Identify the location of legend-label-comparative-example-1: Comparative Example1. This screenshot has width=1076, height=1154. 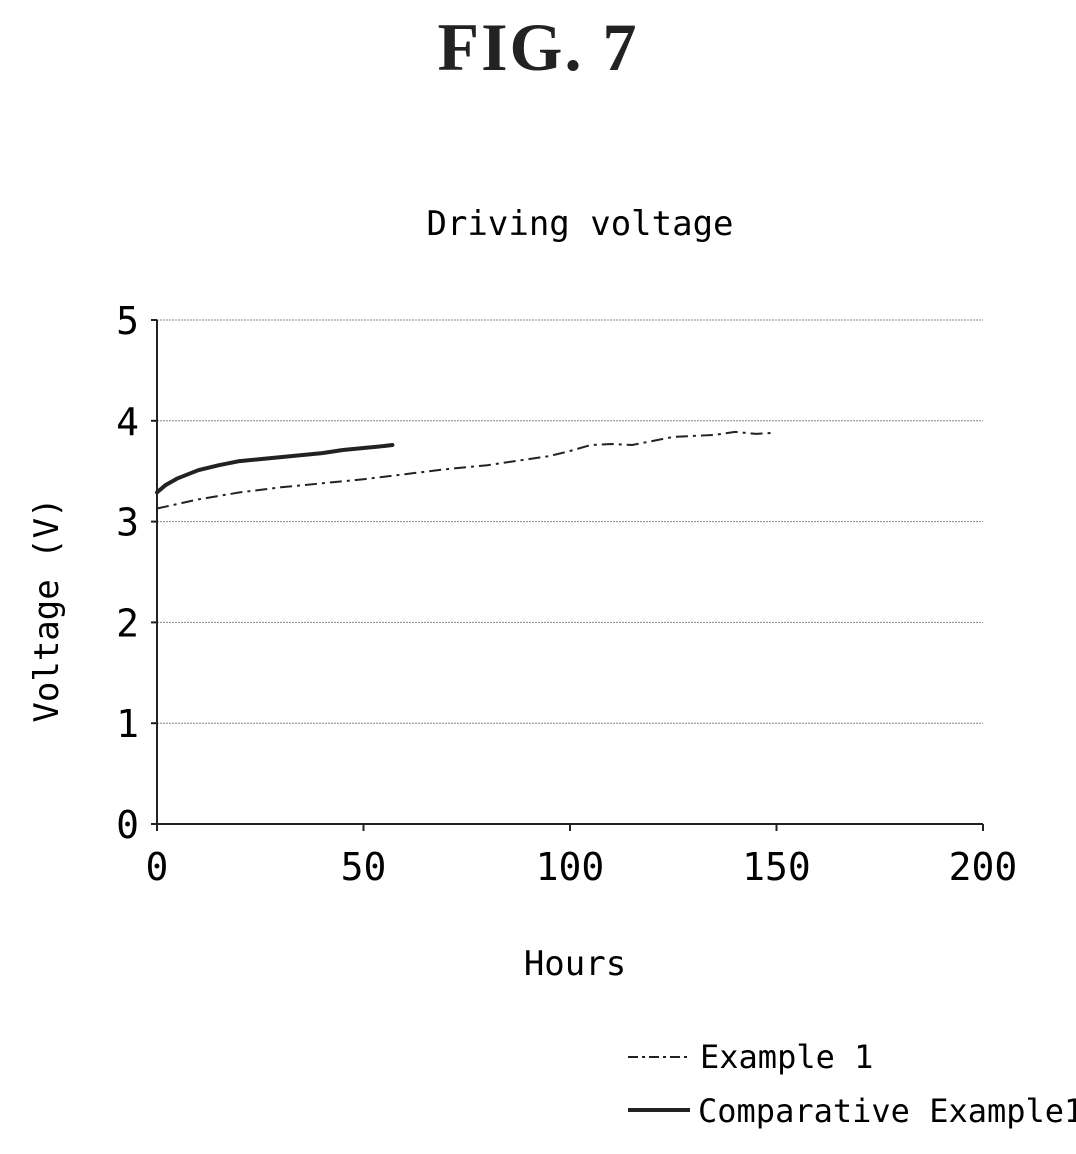
(887, 1111).